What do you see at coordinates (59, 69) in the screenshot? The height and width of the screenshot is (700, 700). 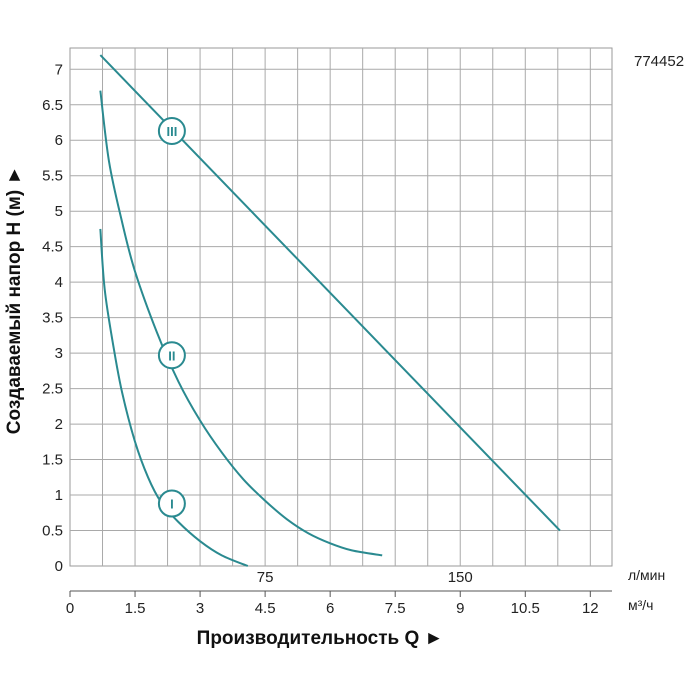 I see `y-tick-label: 7` at bounding box center [59, 69].